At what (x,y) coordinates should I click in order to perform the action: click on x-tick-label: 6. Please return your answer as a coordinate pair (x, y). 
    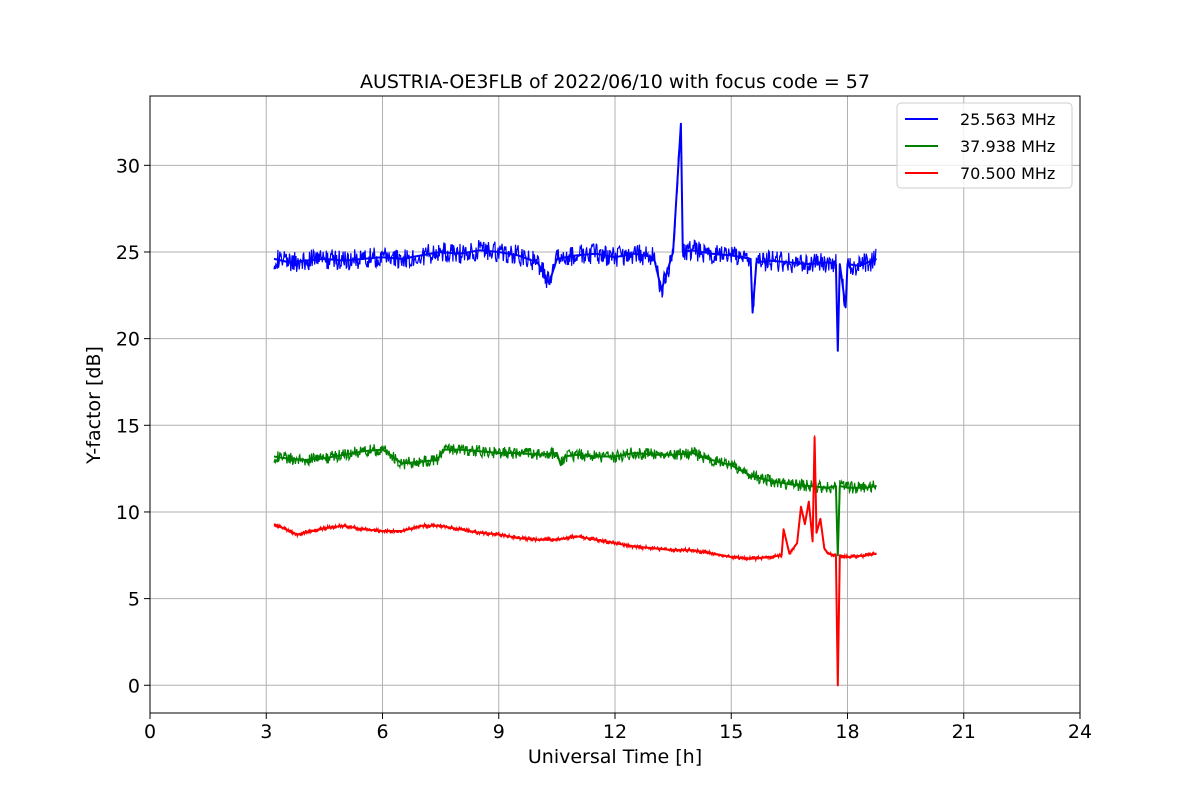
    Looking at the image, I should click on (382, 732).